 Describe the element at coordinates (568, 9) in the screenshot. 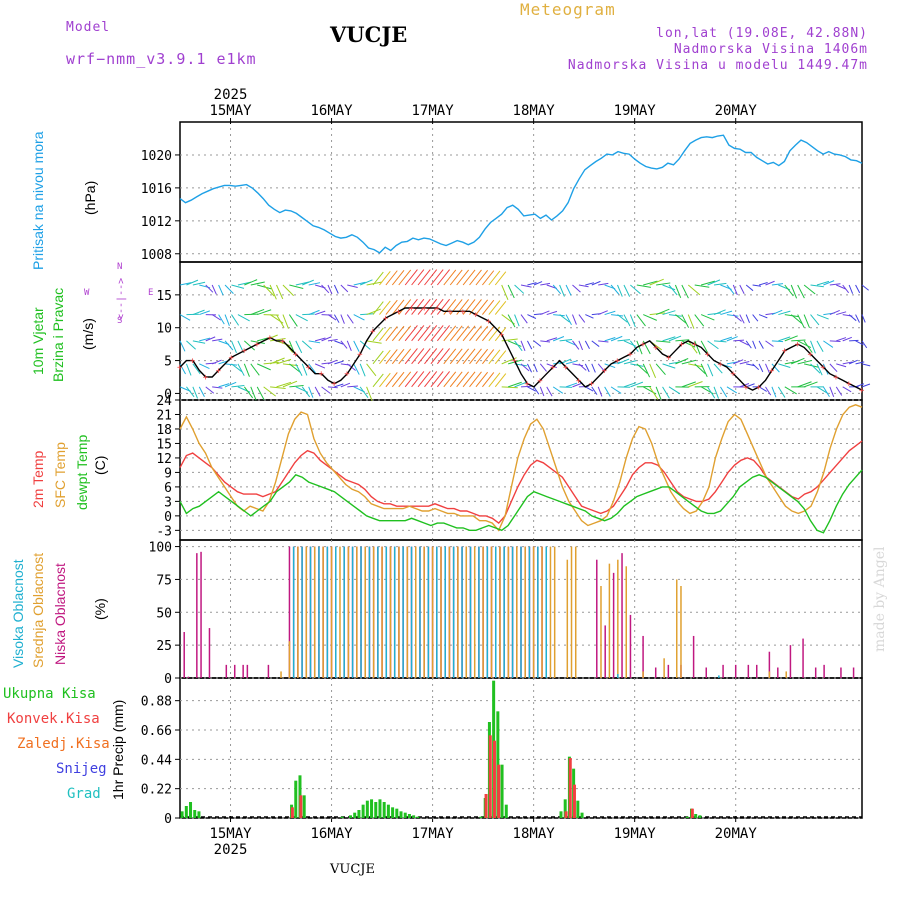

I see `chart-kind-title: Meteogram` at that location.